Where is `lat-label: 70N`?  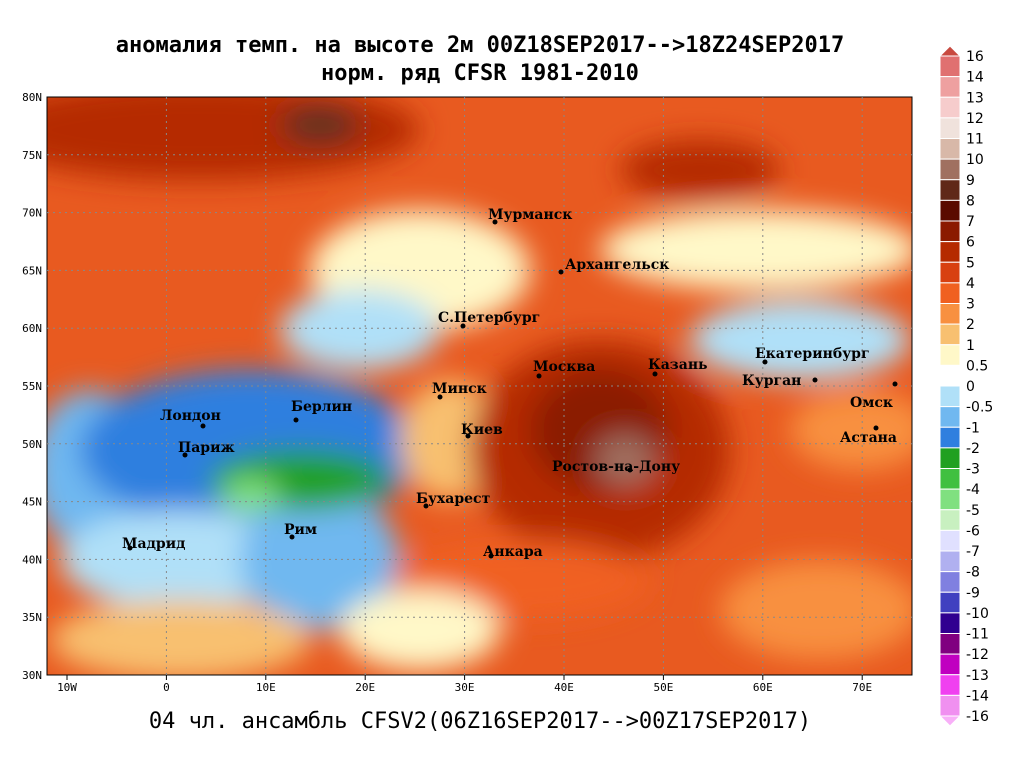
lat-label: 70N is located at coordinates (32, 213).